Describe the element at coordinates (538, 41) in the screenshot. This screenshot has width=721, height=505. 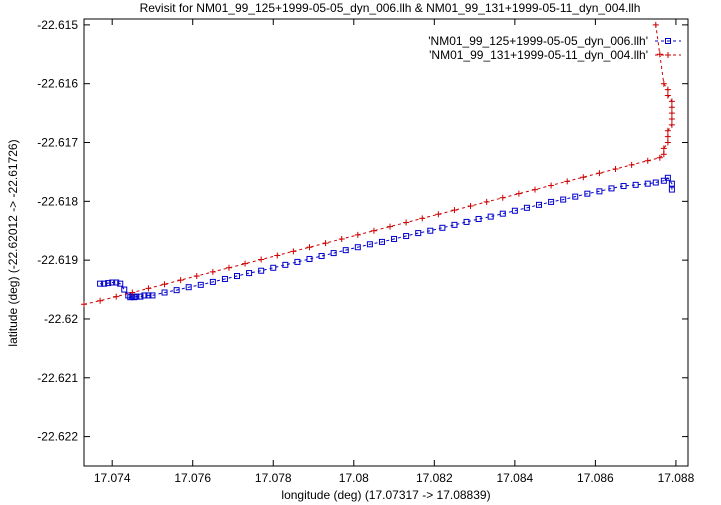
I see `legend-label: 'NM01_99_125+1999-05-05_dyn_006.llh'` at that location.